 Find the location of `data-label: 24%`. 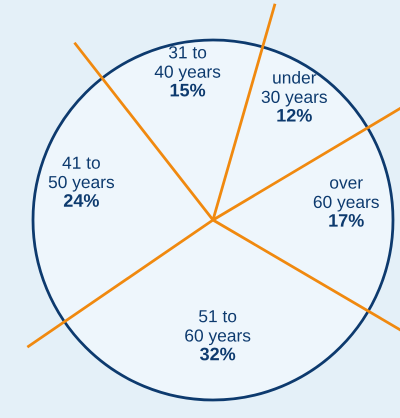

data-label: 24% is located at coordinates (81, 200).